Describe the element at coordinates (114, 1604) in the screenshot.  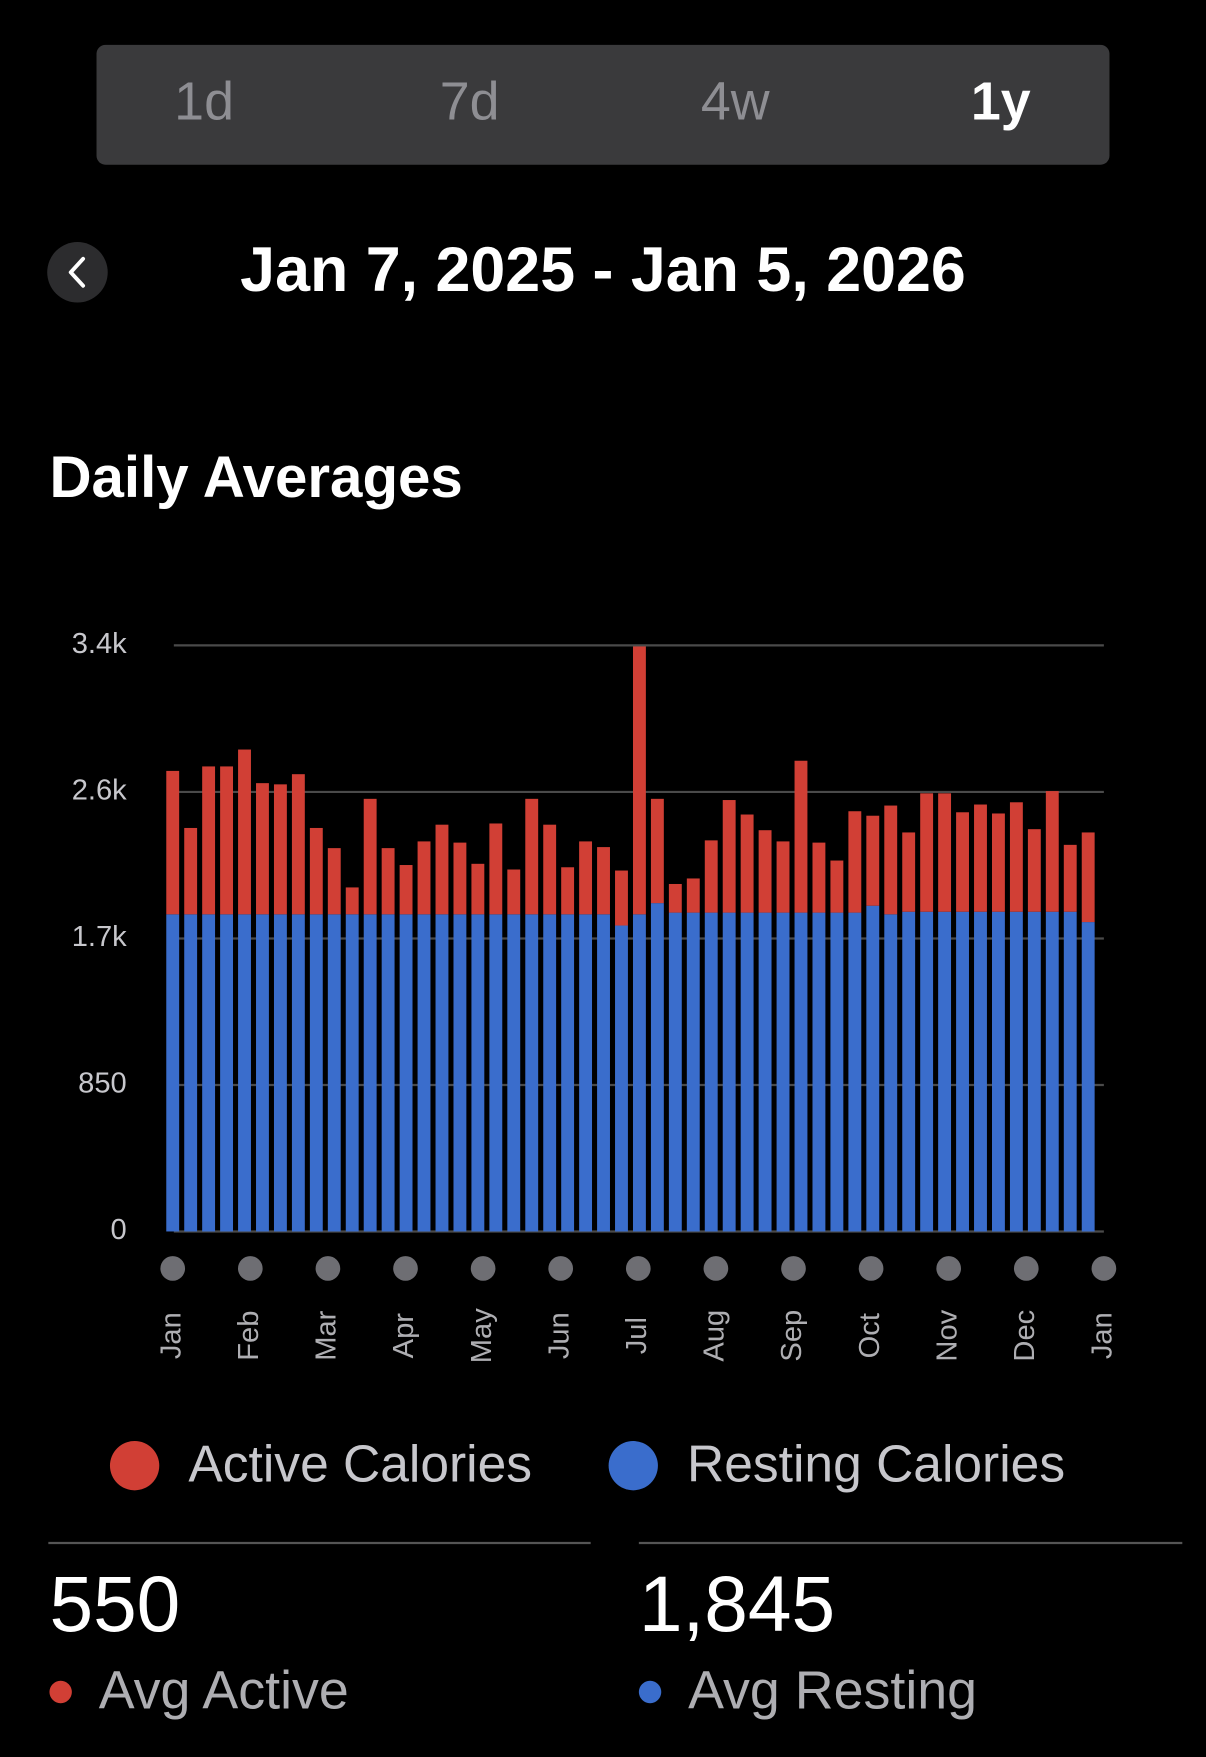
I see `stat-value: 550` at that location.